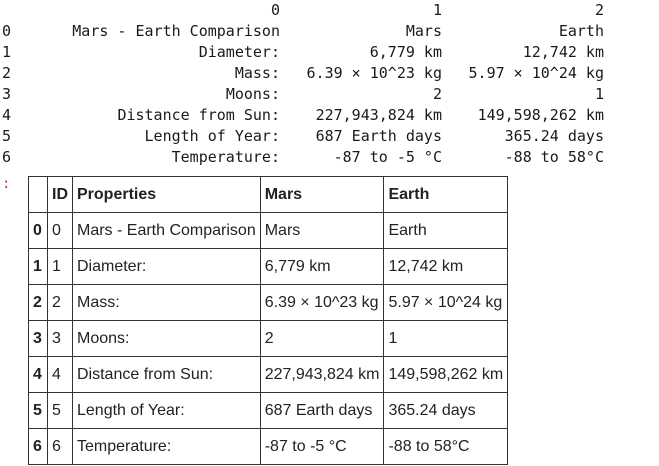  What do you see at coordinates (305, 157) in the screenshot?
I see `printout-row: 6 Temperature: -87 to -5 °C -88 to 58°C` at bounding box center [305, 157].